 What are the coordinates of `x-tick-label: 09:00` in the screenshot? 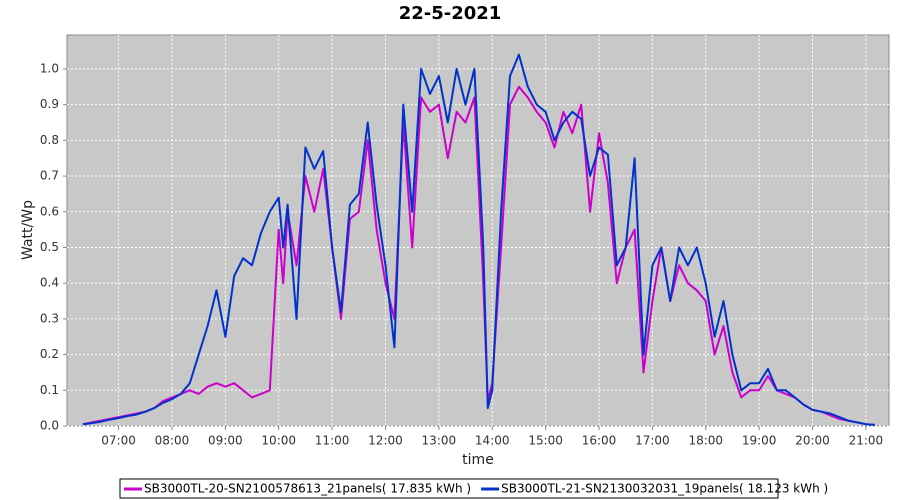 It's located at (225, 441).